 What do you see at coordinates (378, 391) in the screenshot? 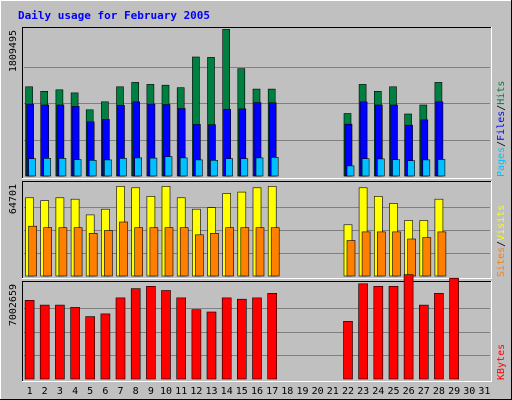
I see `x-tick-label: 24` at bounding box center [378, 391].